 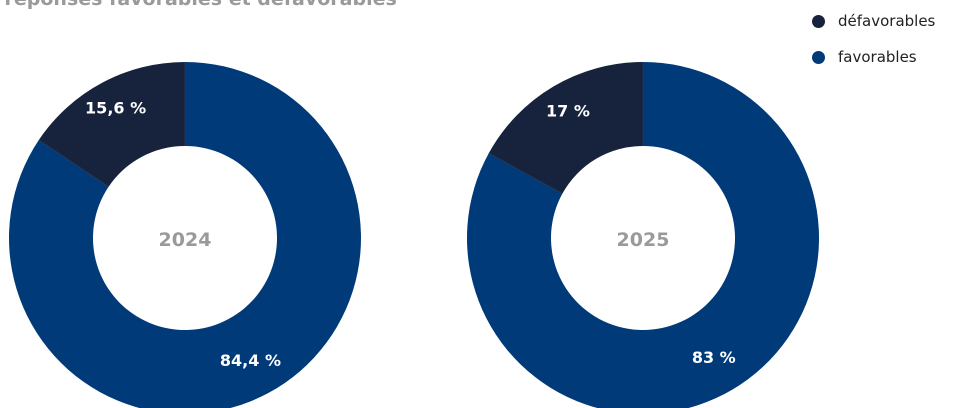 I want to click on slice-label-favorables-2024: 84,4 %, so click(x=250, y=360).